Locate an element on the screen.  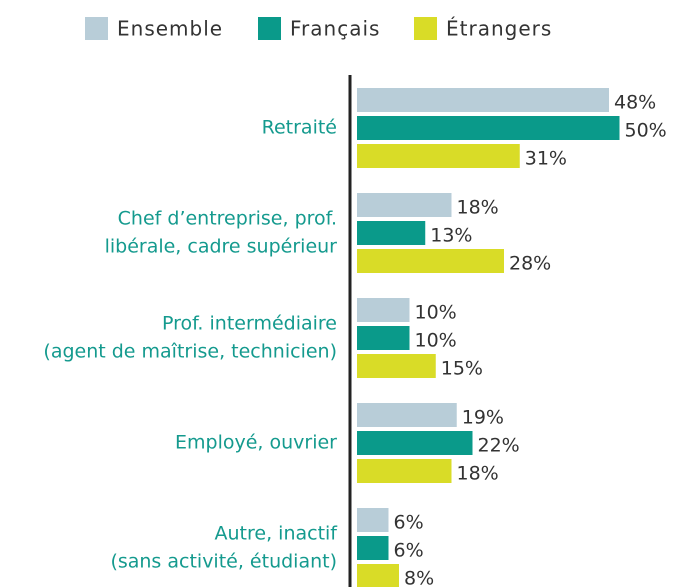
value-label: 15% is located at coordinates (462, 369).